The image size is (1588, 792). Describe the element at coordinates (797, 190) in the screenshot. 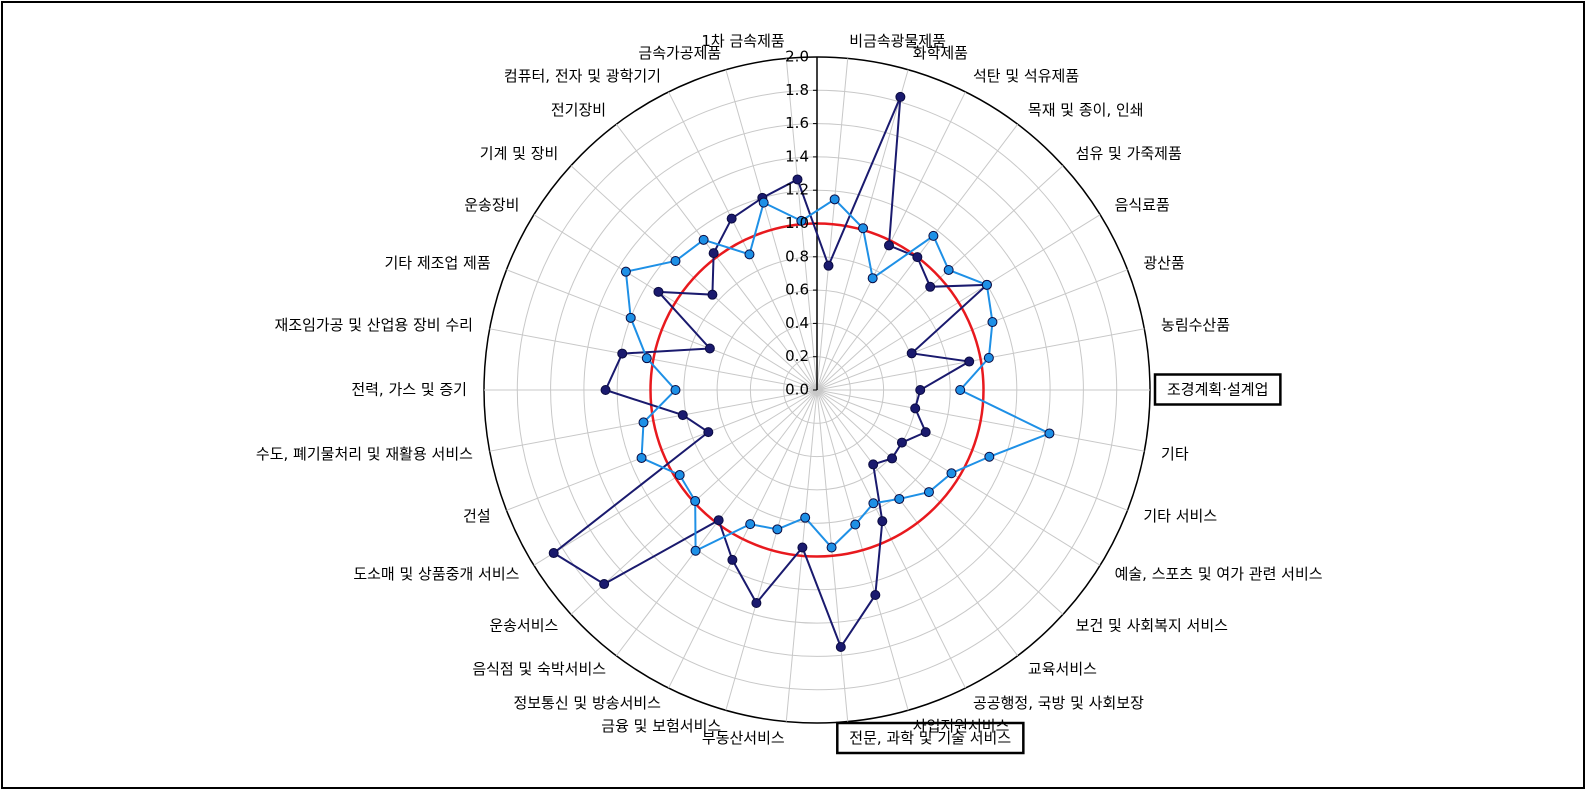

I see `r-tick-label: 1.2` at that location.